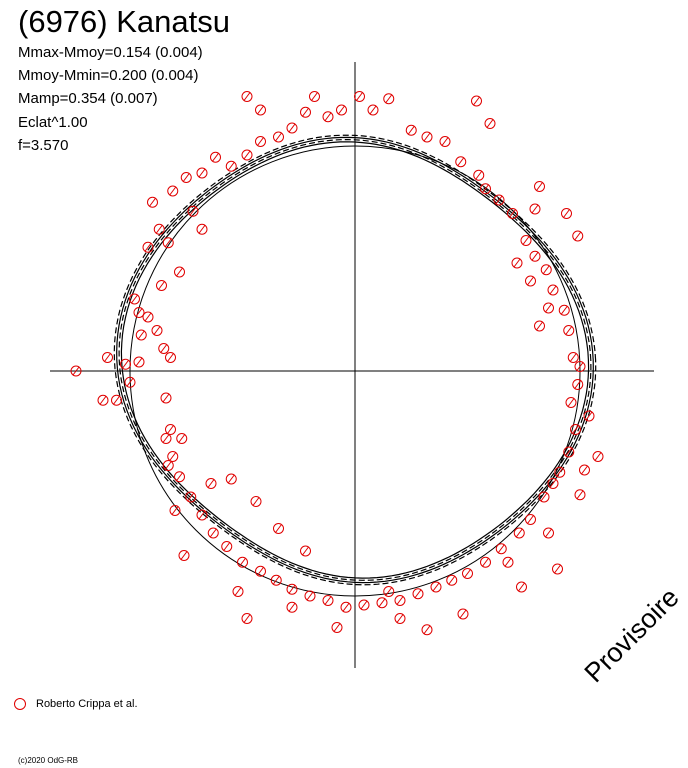 The width and height of the screenshot is (688, 768). I want to click on param-mmax-mmoy: Mmax-Mmoy=0.154 (0.004), so click(110, 52).